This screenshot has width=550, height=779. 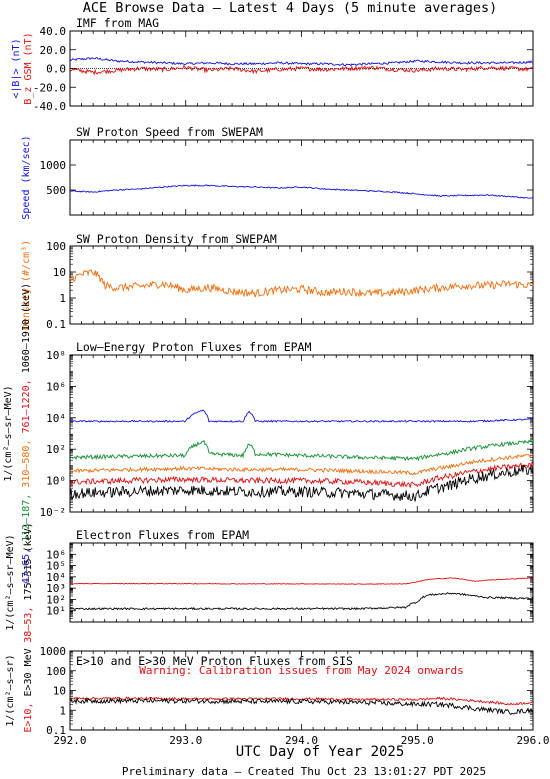 I want to click on series-imf--B-, so click(x=301, y=62).